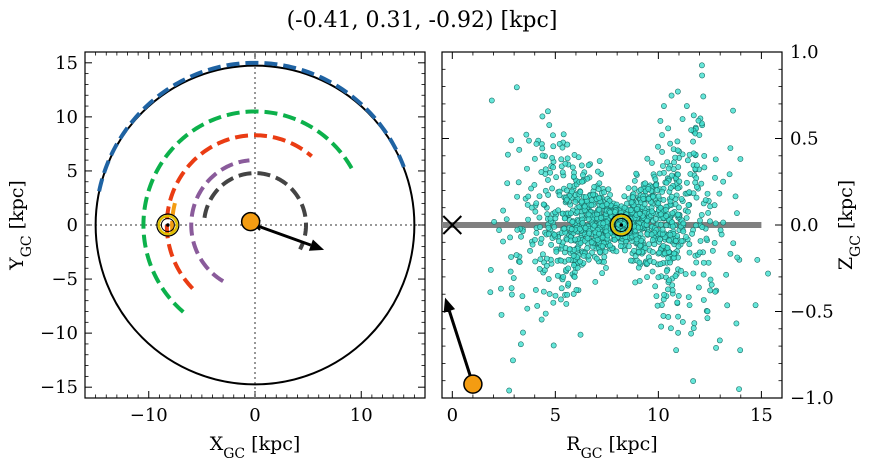 The width and height of the screenshot is (874, 468). Describe the element at coordinates (316, 245) in the screenshot. I see `left-velocity-arrow-head` at that location.